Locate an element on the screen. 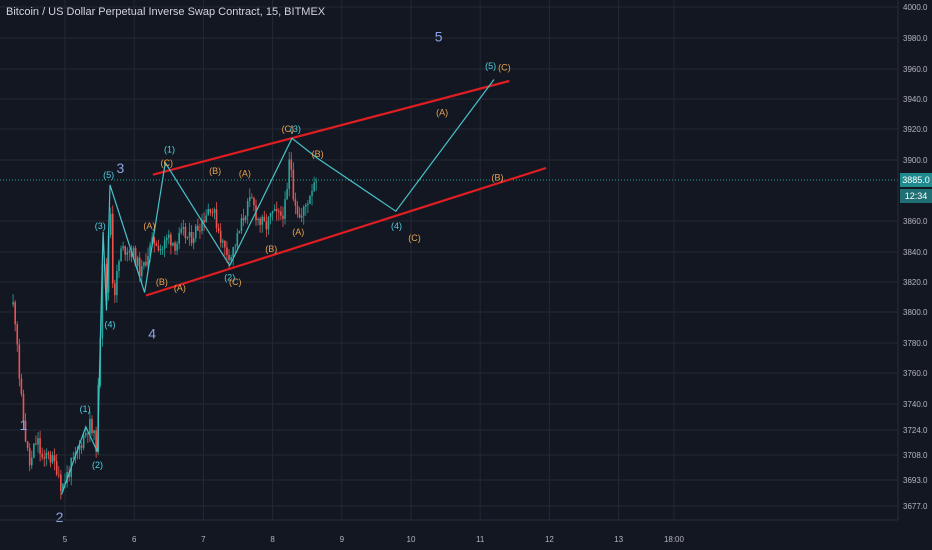  wave-label: 5 is located at coordinates (439, 36).